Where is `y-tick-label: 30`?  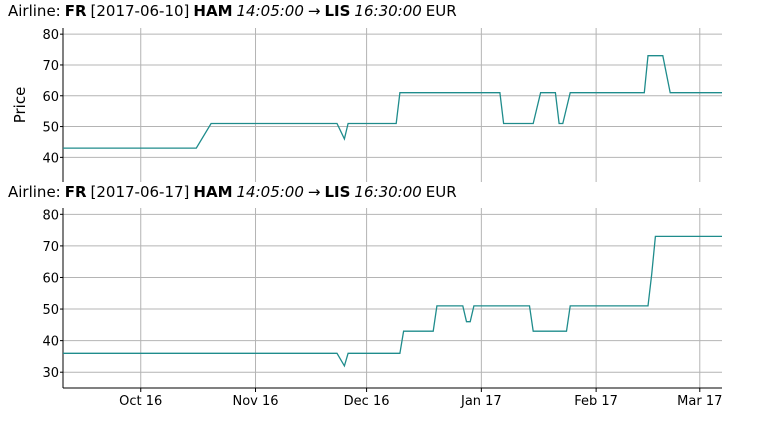 y-tick-label: 30 is located at coordinates (50, 373).